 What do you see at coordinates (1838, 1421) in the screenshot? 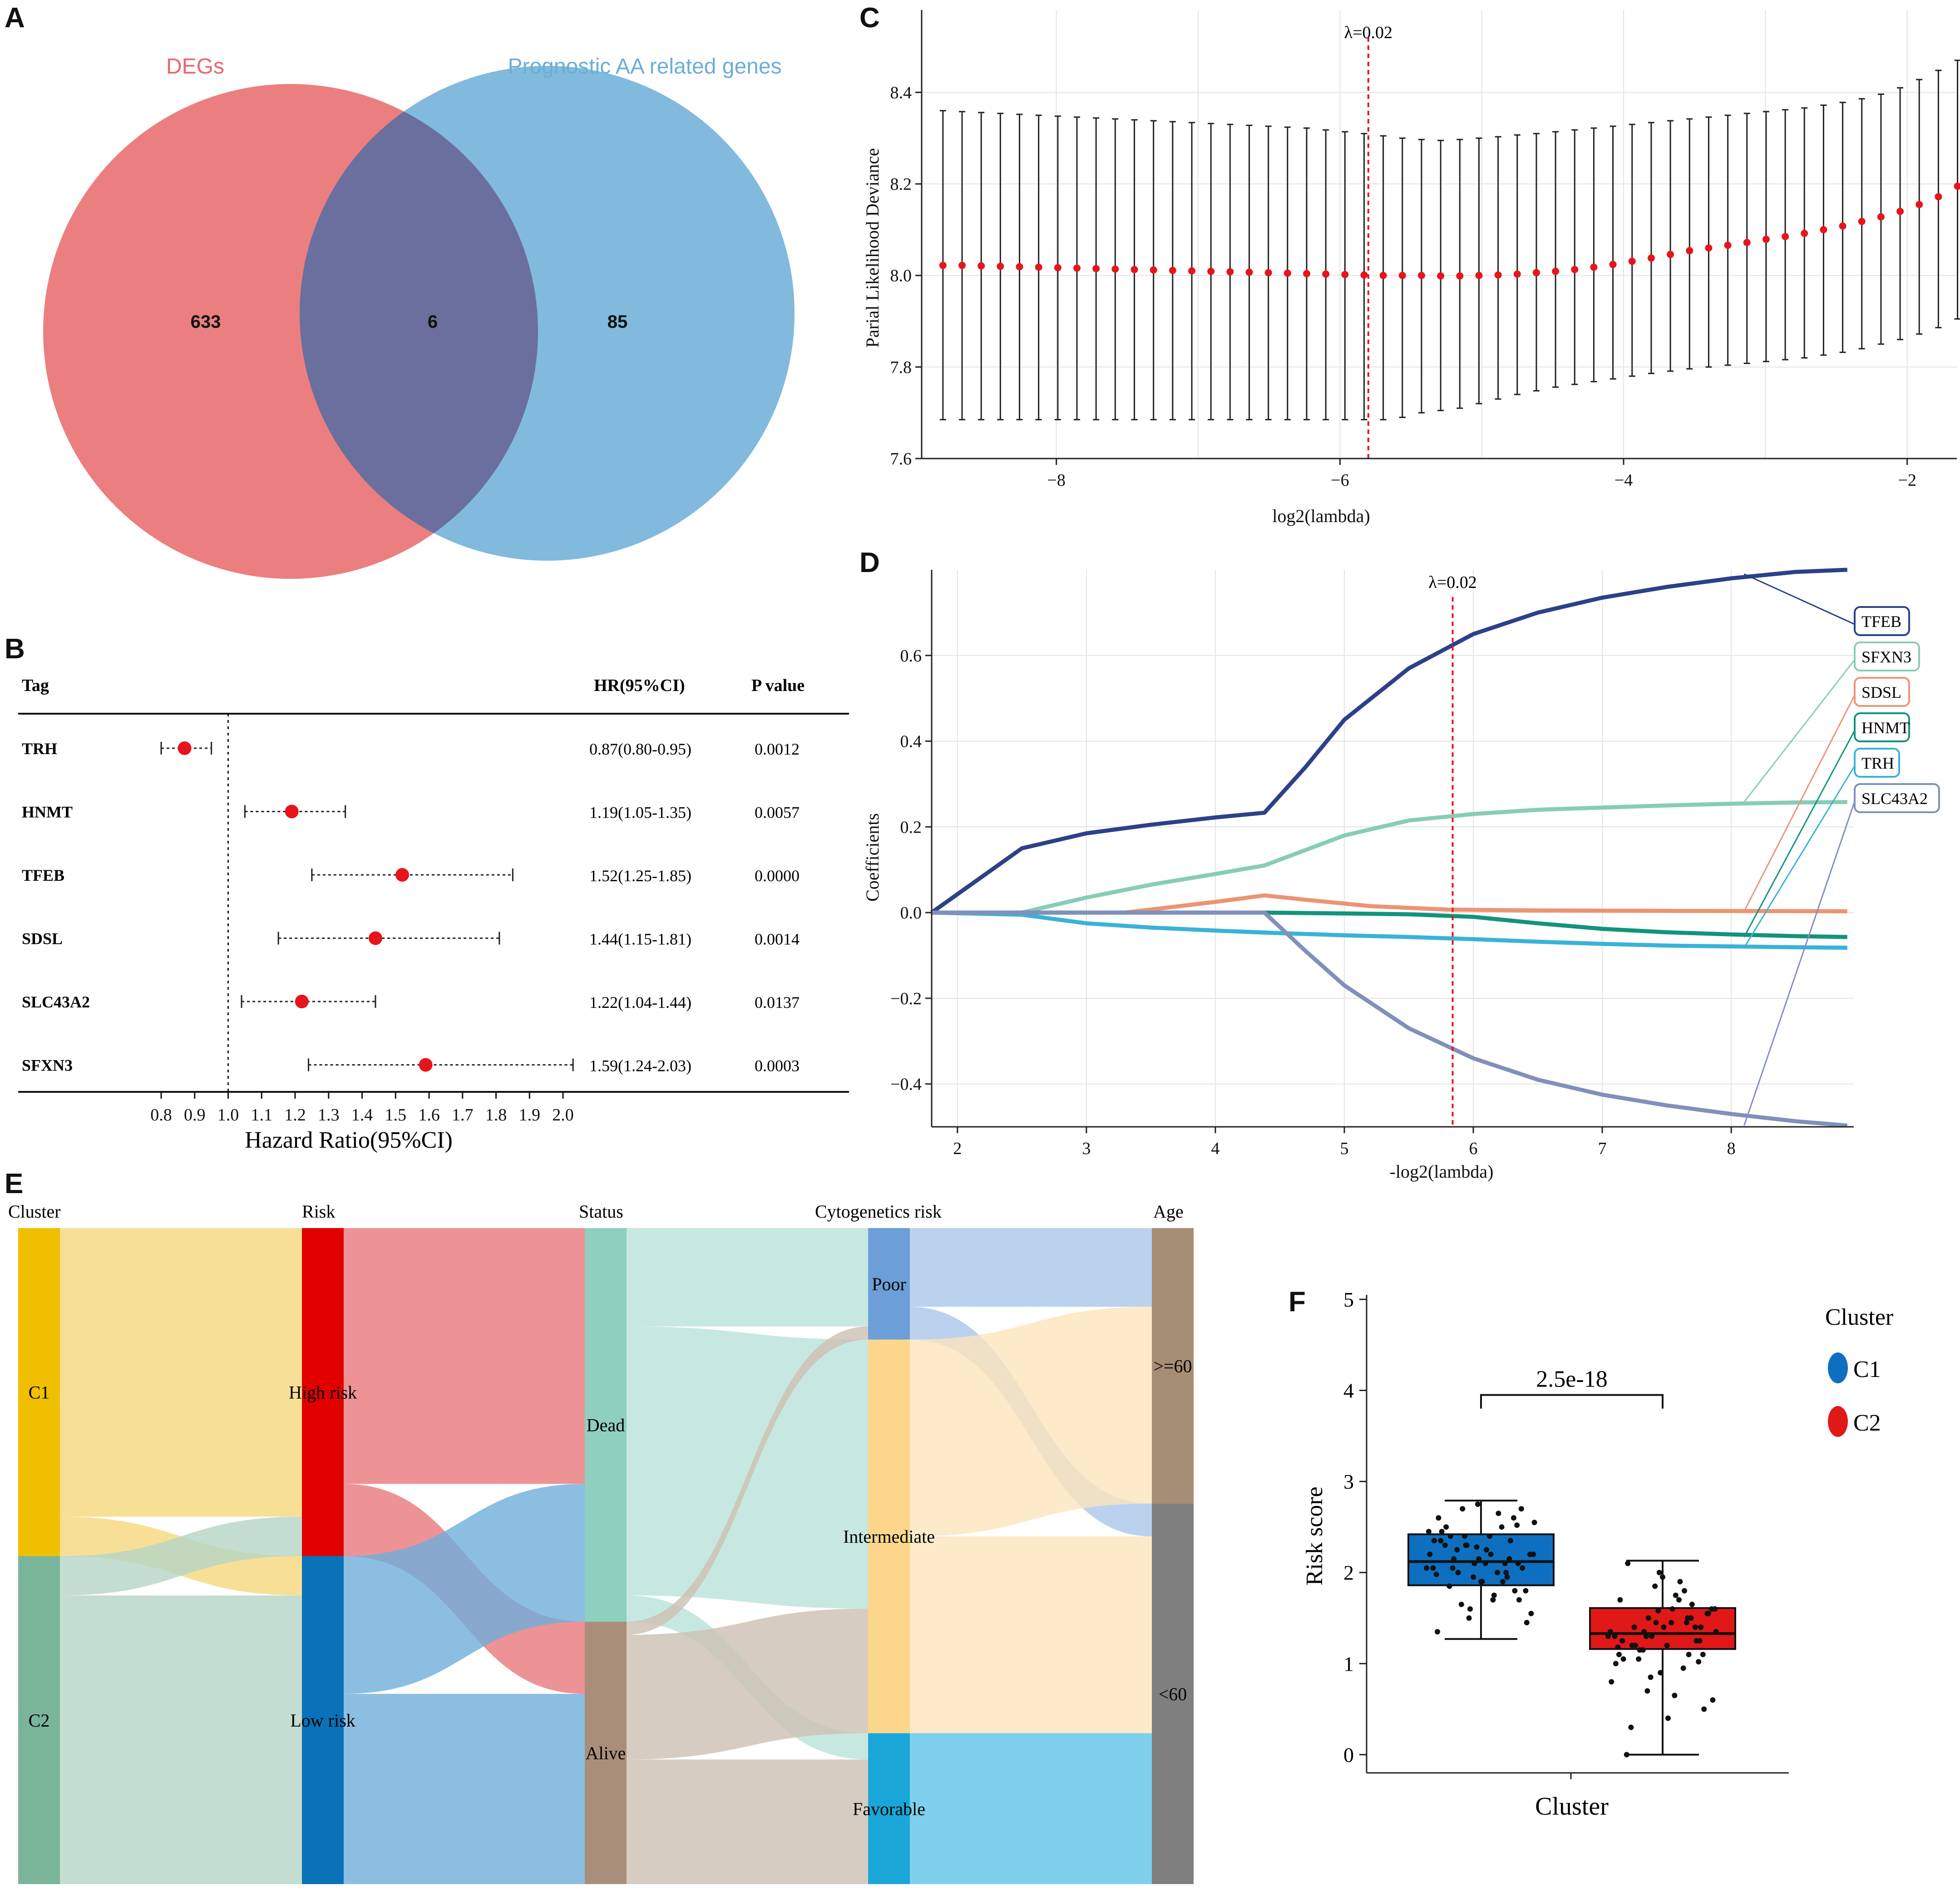
I see `box-legend-swatch` at bounding box center [1838, 1421].